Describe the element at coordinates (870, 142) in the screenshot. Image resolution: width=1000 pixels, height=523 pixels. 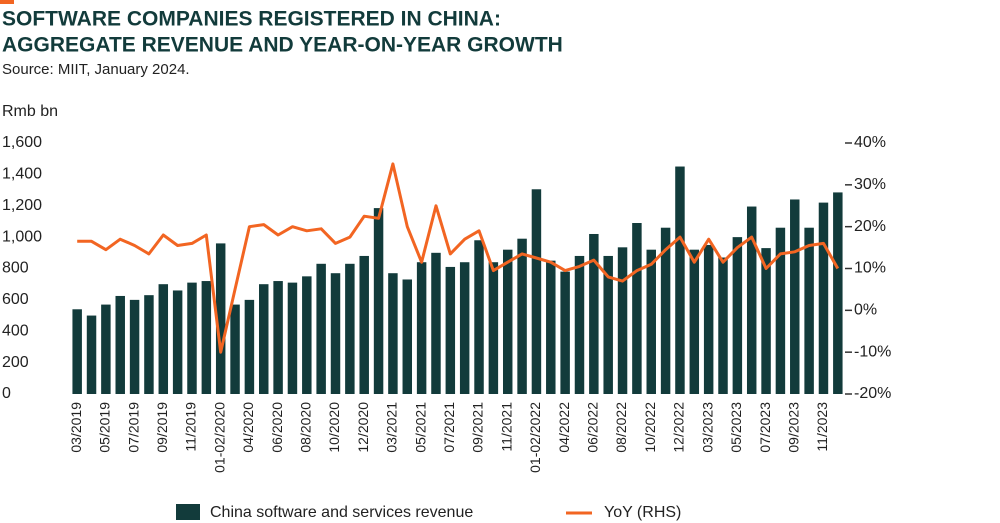
I see `y2-tick-label: 40%` at that location.